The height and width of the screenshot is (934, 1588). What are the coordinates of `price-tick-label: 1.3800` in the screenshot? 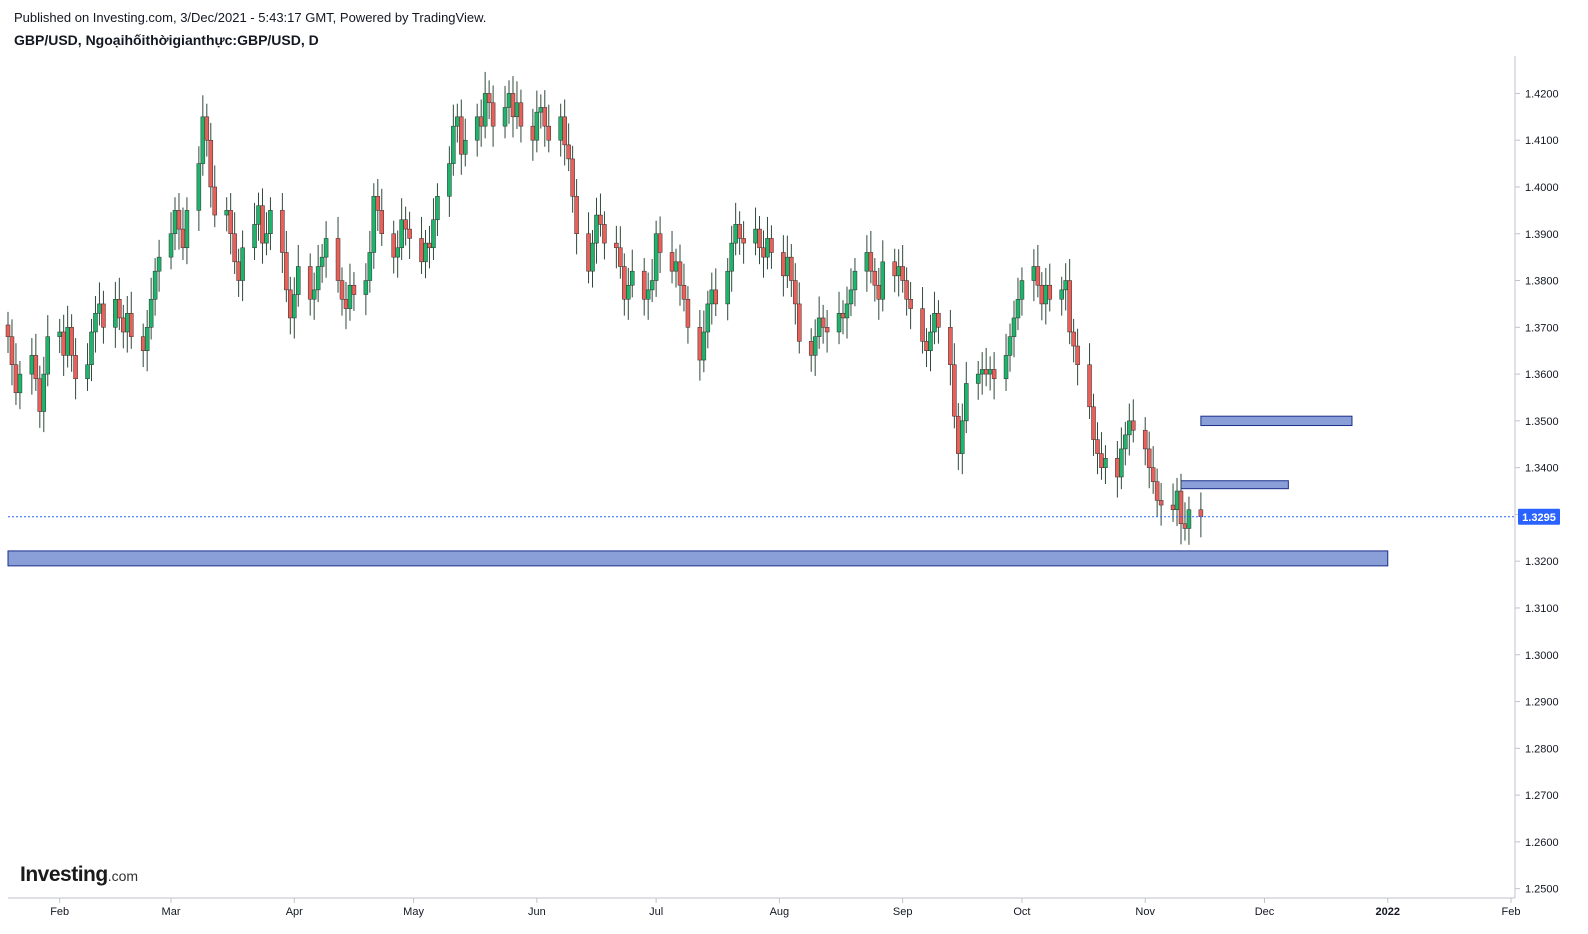 It's located at (1542, 282).